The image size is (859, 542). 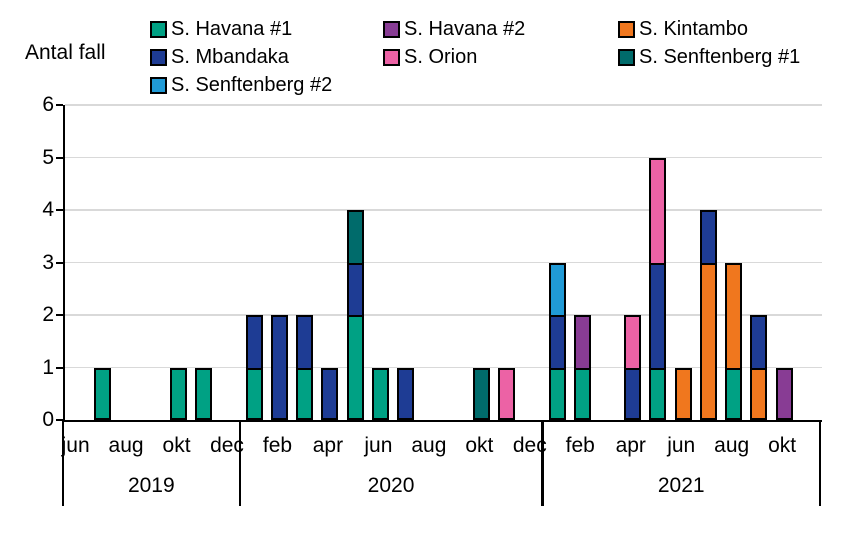 I want to click on bar-maj-2020, so click(x=355, y=262).